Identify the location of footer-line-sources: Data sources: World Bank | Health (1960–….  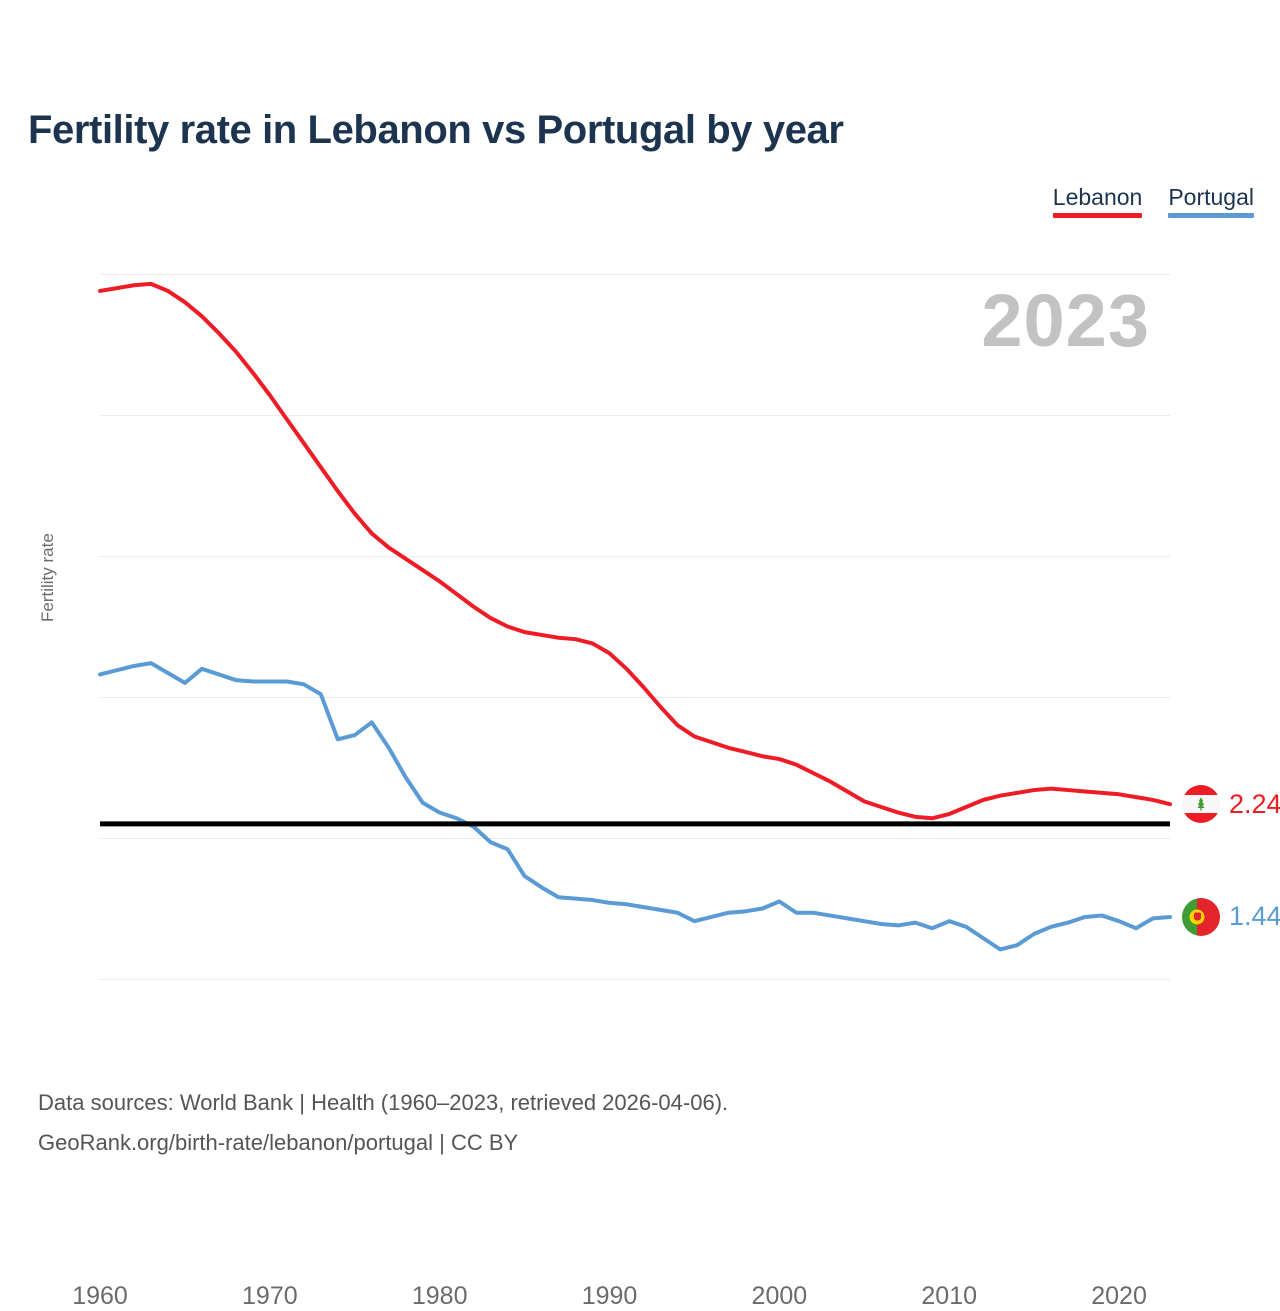
(383, 1102).